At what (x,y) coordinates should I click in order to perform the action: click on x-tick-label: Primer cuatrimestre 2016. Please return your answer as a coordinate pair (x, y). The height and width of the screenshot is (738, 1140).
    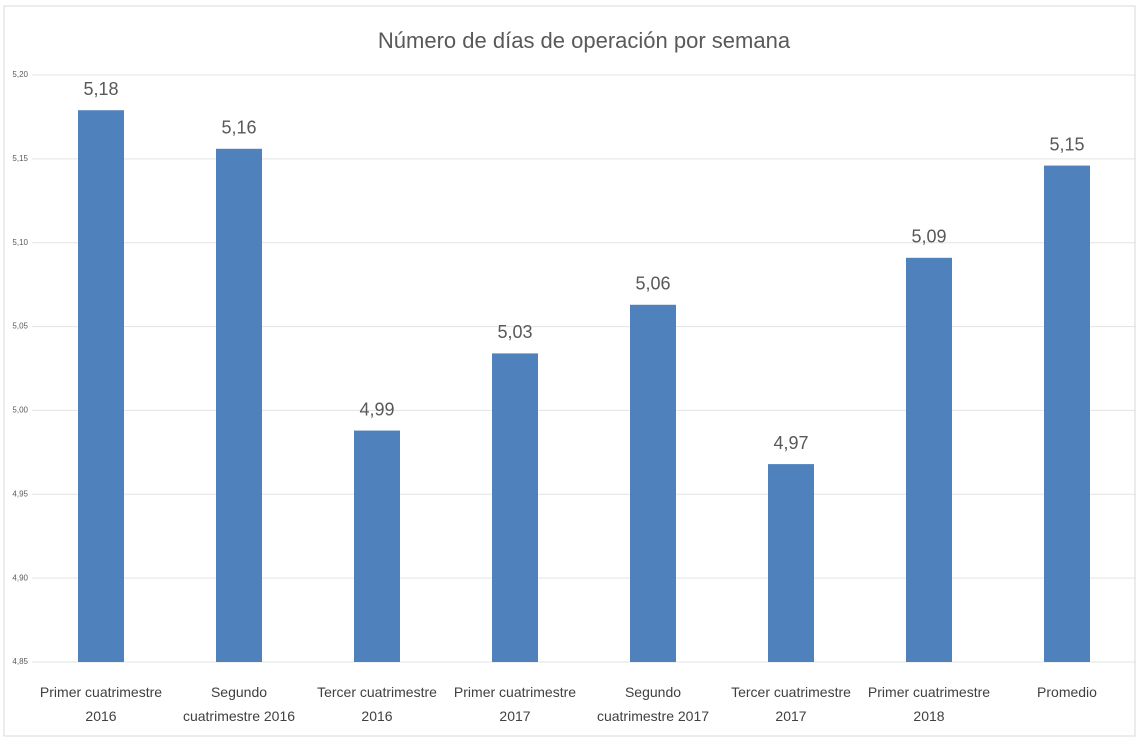
    Looking at the image, I should click on (101, 704).